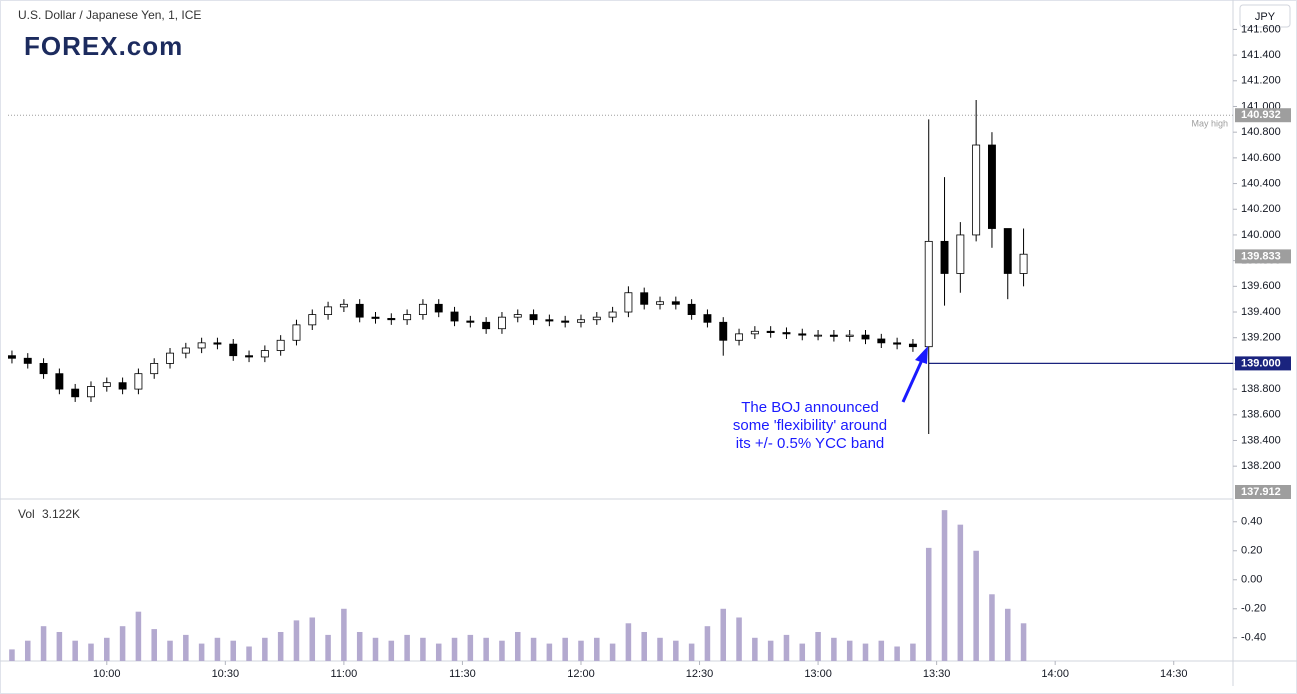 The width and height of the screenshot is (1297, 694). What do you see at coordinates (1055, 674) in the screenshot?
I see `x-tick-label: 14:00` at bounding box center [1055, 674].